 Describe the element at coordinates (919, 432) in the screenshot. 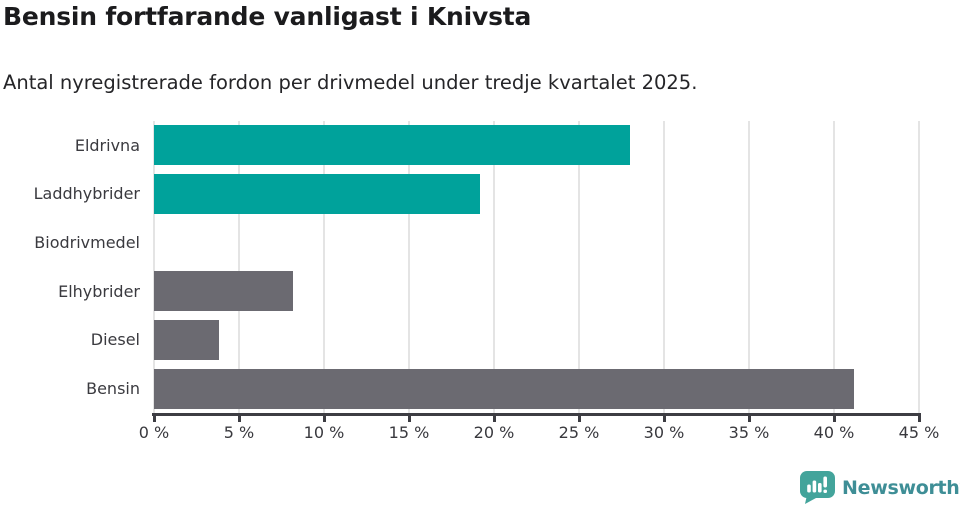

I see `x-tick-label-45: 45 %` at that location.